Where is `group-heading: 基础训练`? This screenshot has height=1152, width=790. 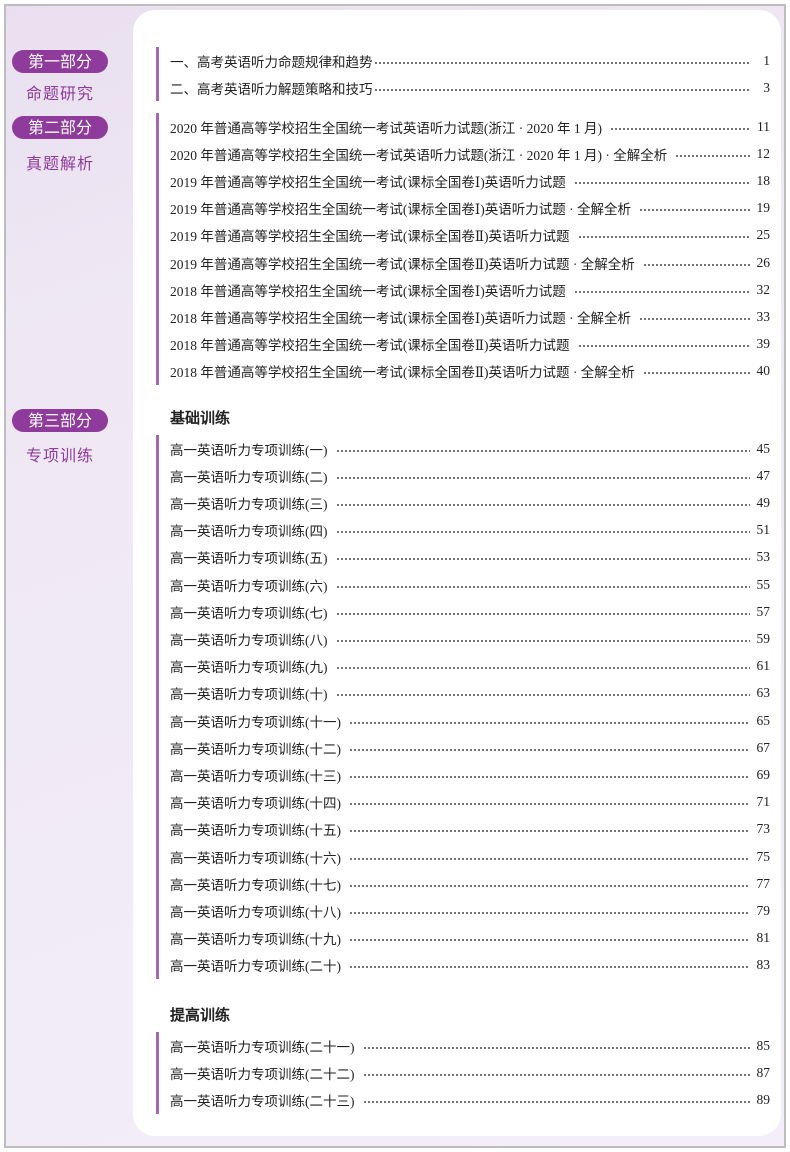
group-heading: 基础训练 is located at coordinates (200, 418).